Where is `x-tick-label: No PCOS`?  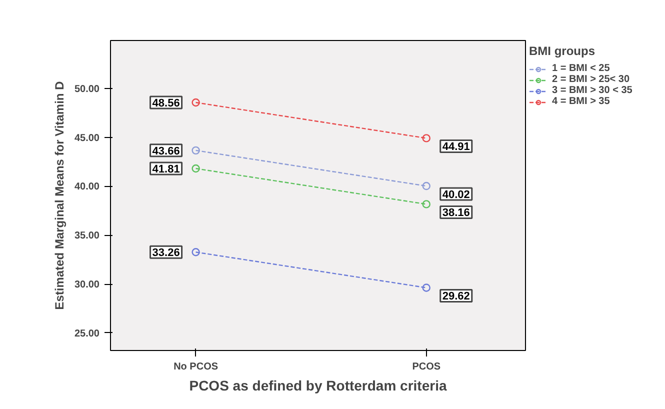
x-tick-label: No PCOS is located at coordinates (196, 367).